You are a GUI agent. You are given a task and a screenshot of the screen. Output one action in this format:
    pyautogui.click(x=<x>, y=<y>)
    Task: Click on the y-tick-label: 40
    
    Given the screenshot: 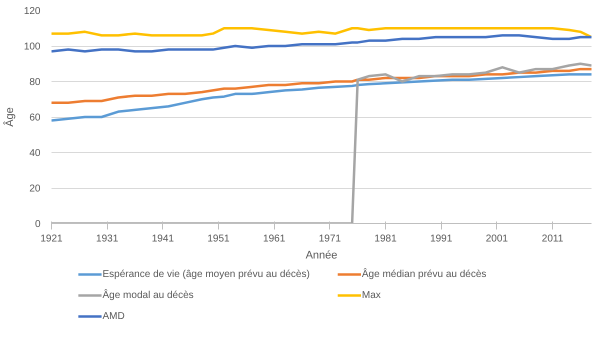 What is the action you would take?
    pyautogui.click(x=35, y=153)
    